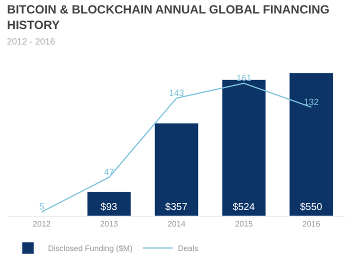  What do you see at coordinates (109, 207) in the screenshot?
I see `data-label: $93` at bounding box center [109, 207].